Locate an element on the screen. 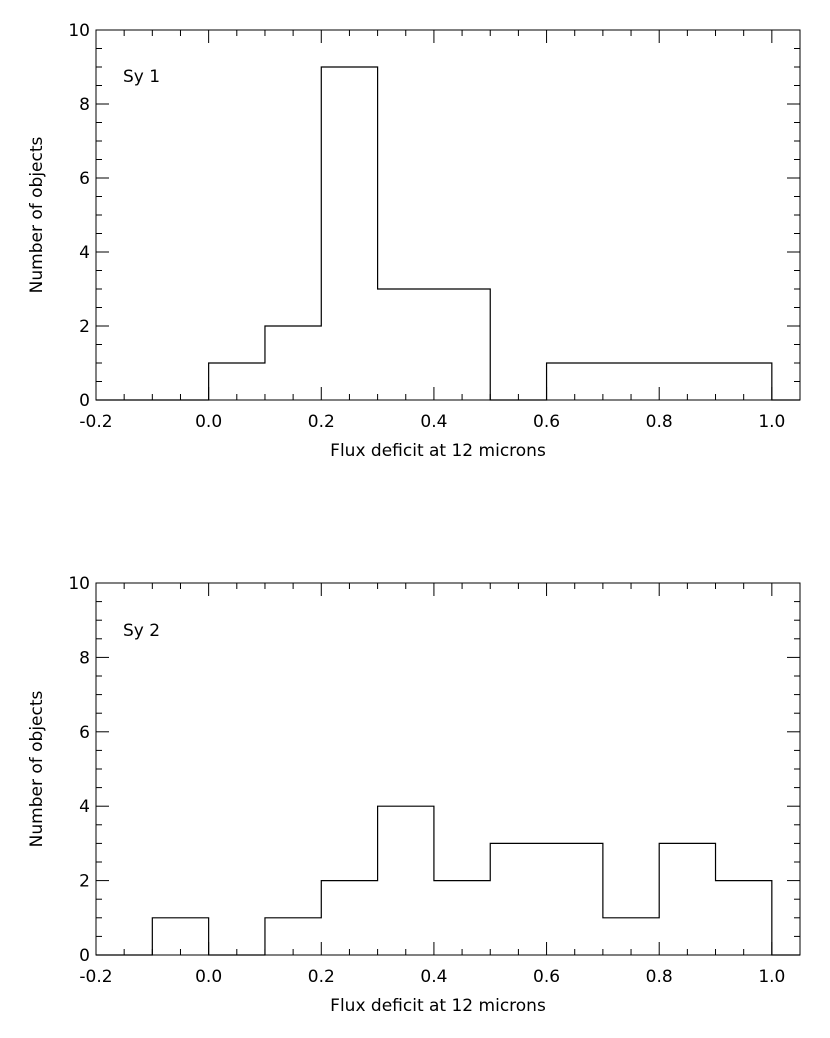  histogram-outline is located at coordinates (448, 880).